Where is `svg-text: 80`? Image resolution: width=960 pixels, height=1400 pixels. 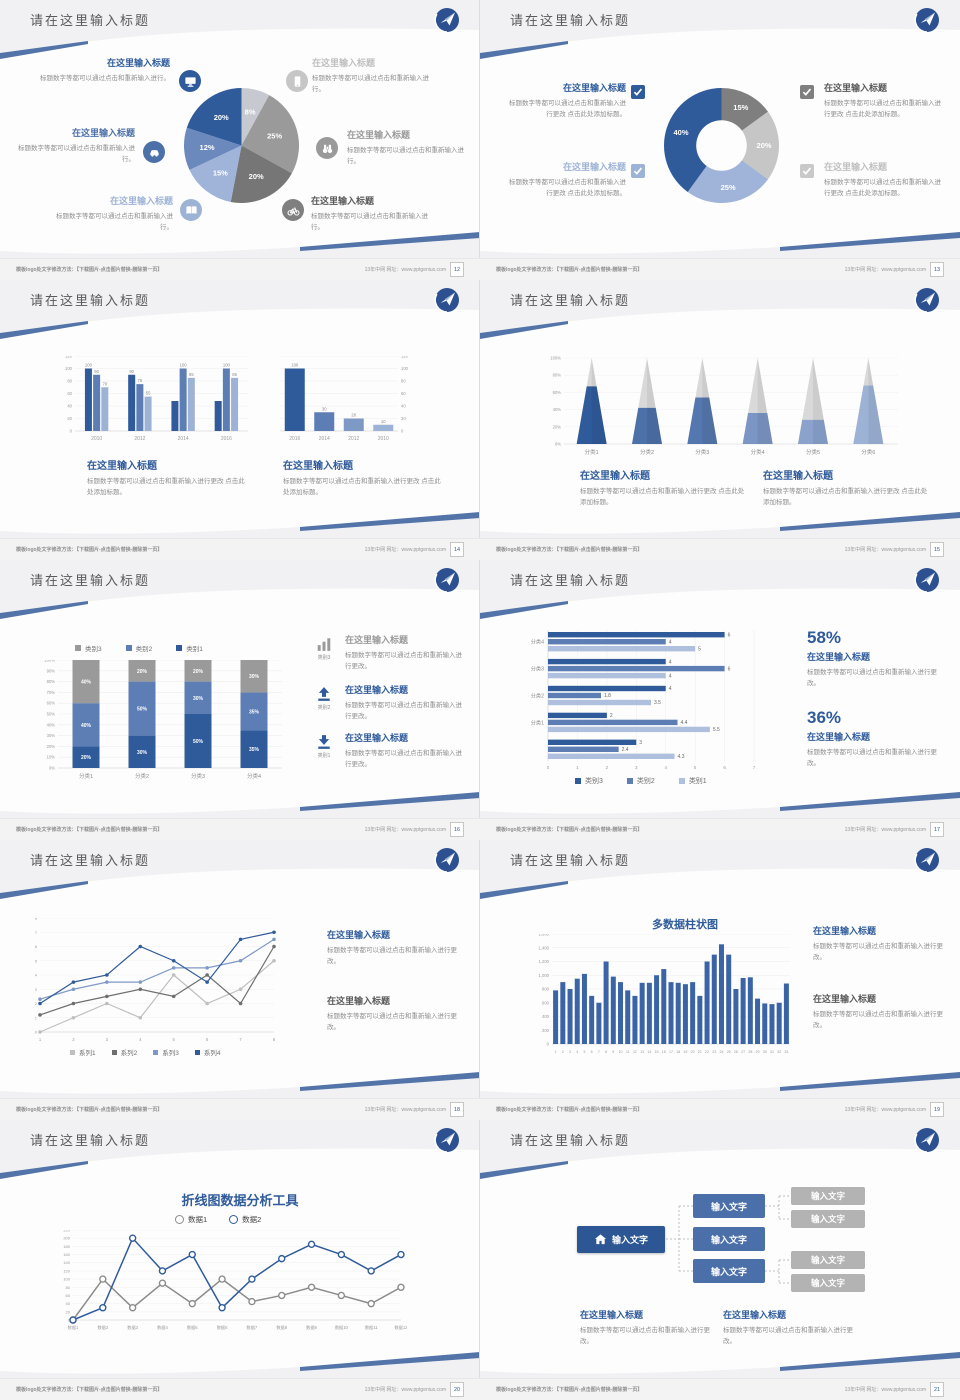 svg-text: 80 is located at coordinates (403, 381).